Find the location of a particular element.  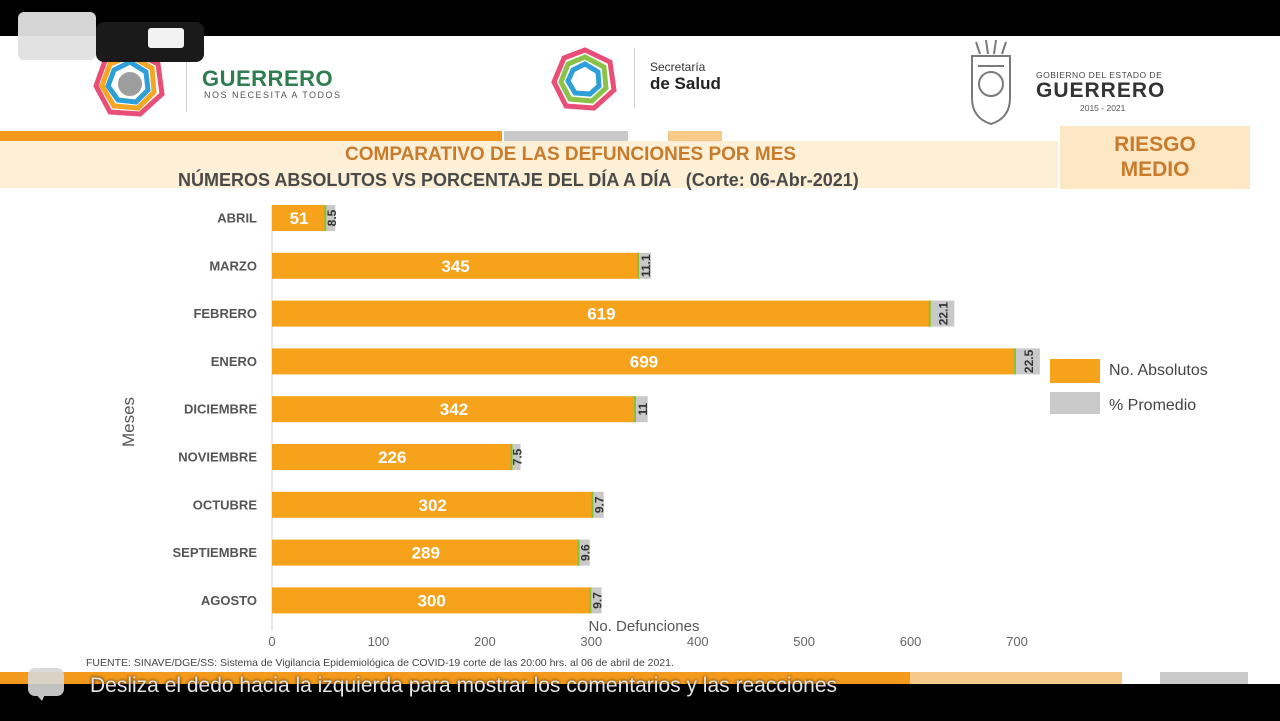

percent-label: 11.1 is located at coordinates (646, 265).